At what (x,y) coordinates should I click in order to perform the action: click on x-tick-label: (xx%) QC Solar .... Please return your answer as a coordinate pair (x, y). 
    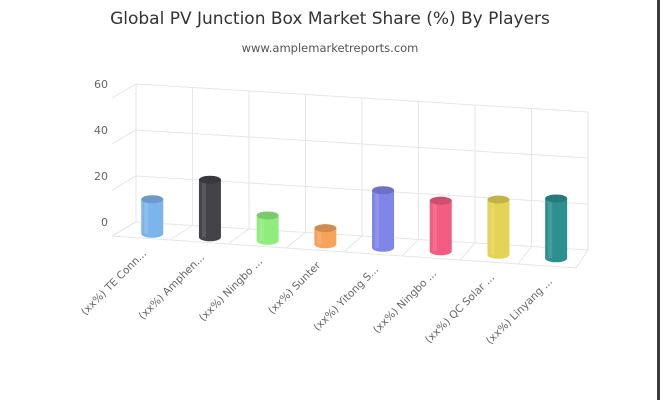
    Looking at the image, I should click on (460, 309).